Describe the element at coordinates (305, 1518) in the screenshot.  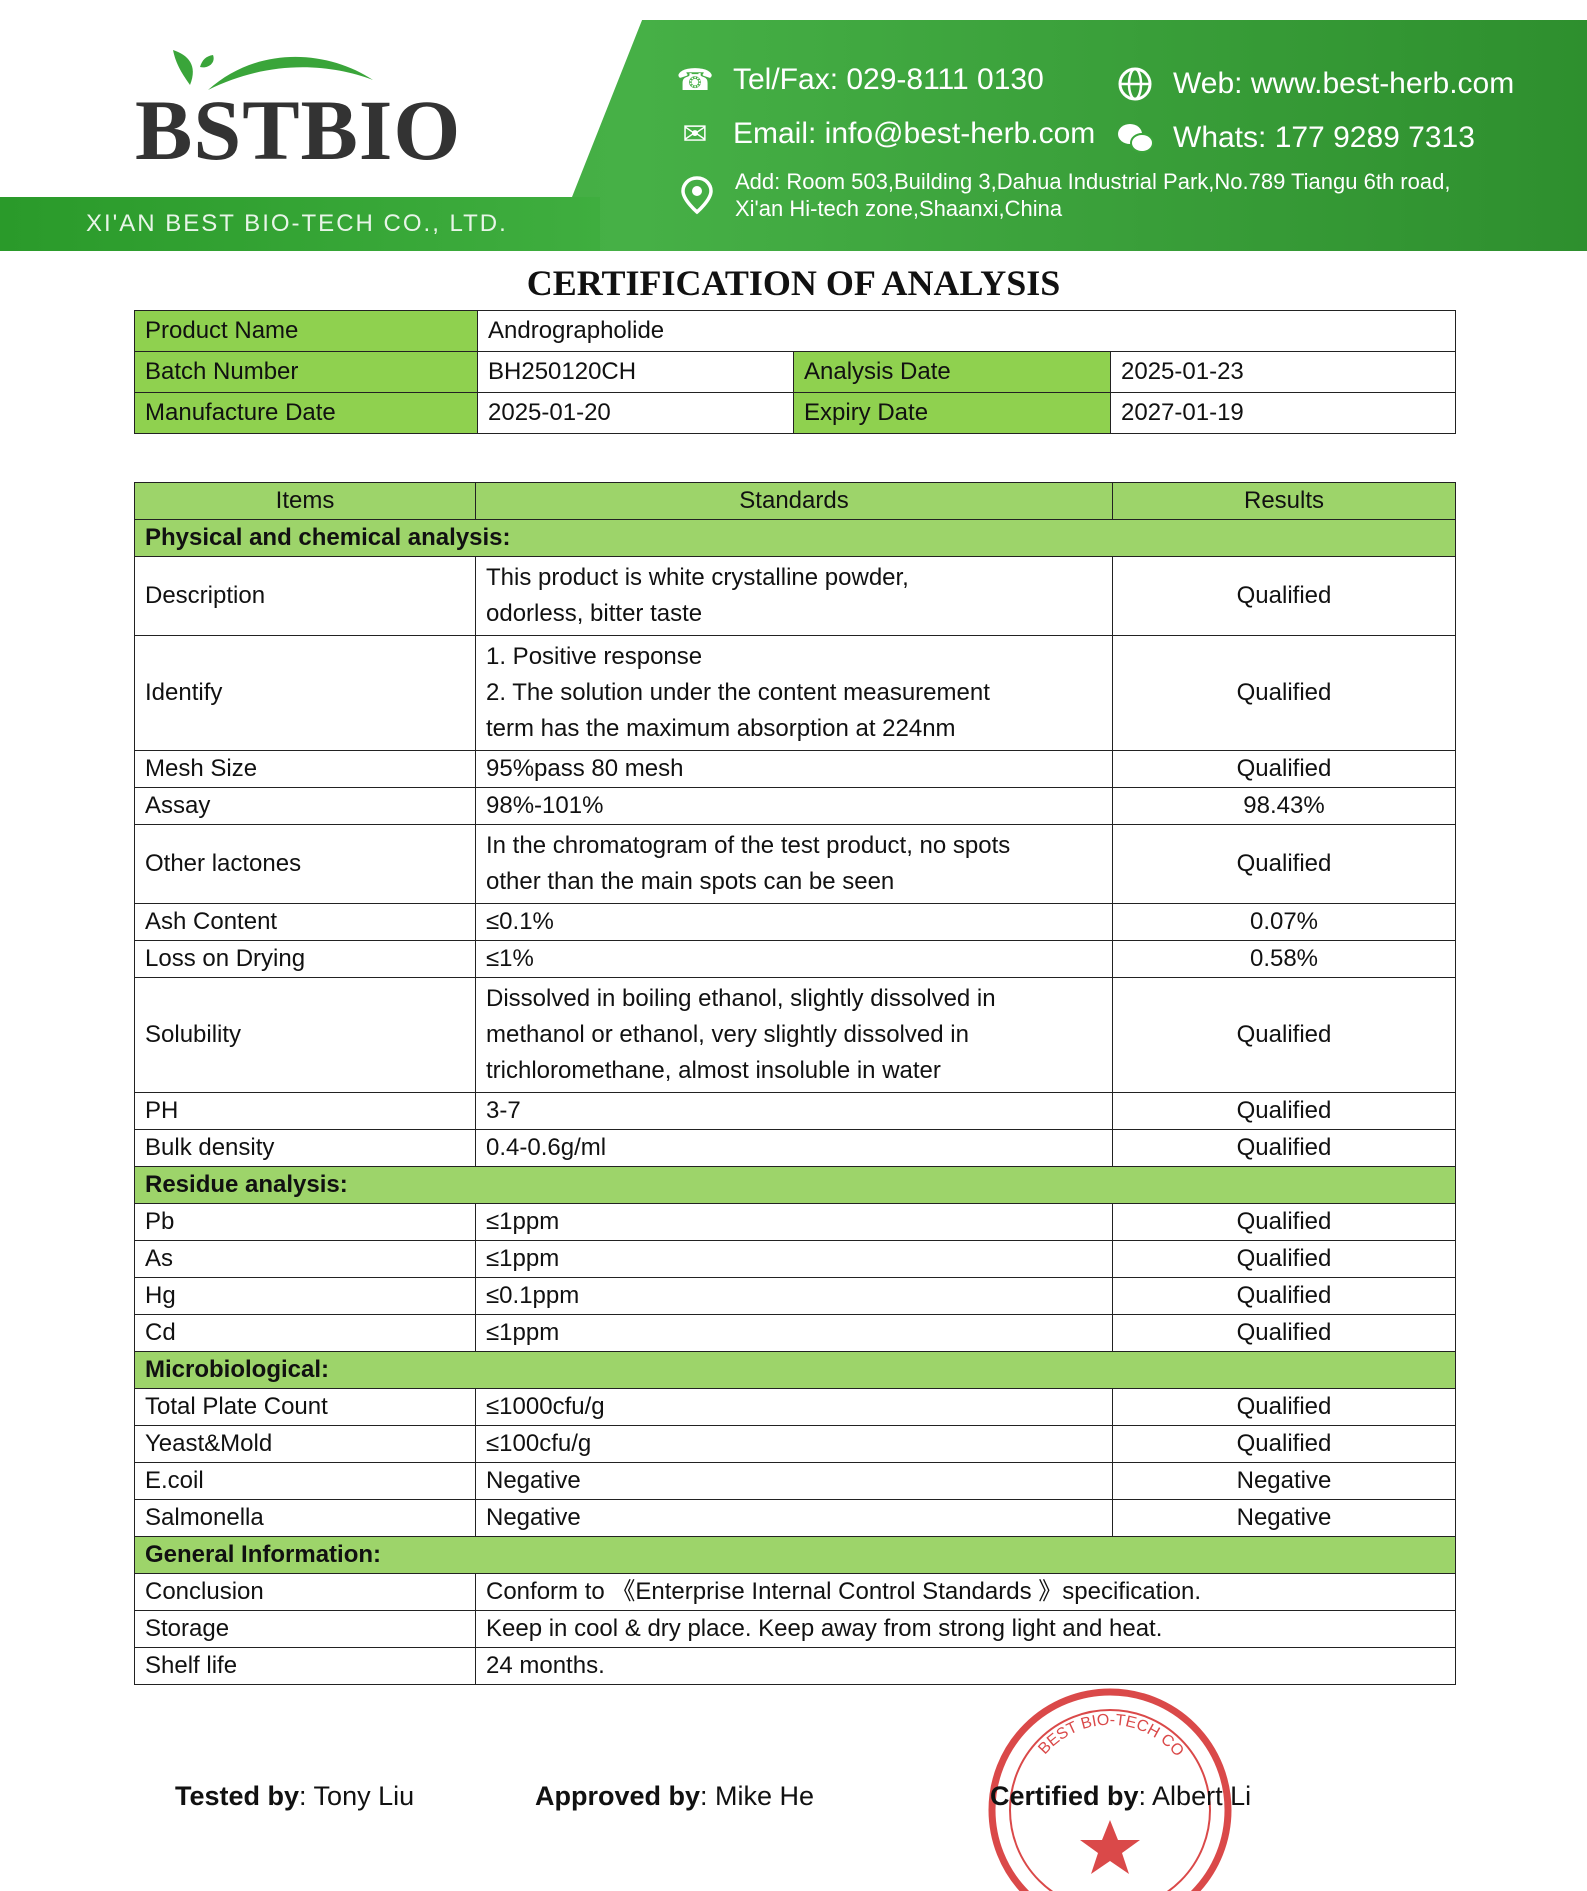
I see `item-name: Salmonella` at that location.